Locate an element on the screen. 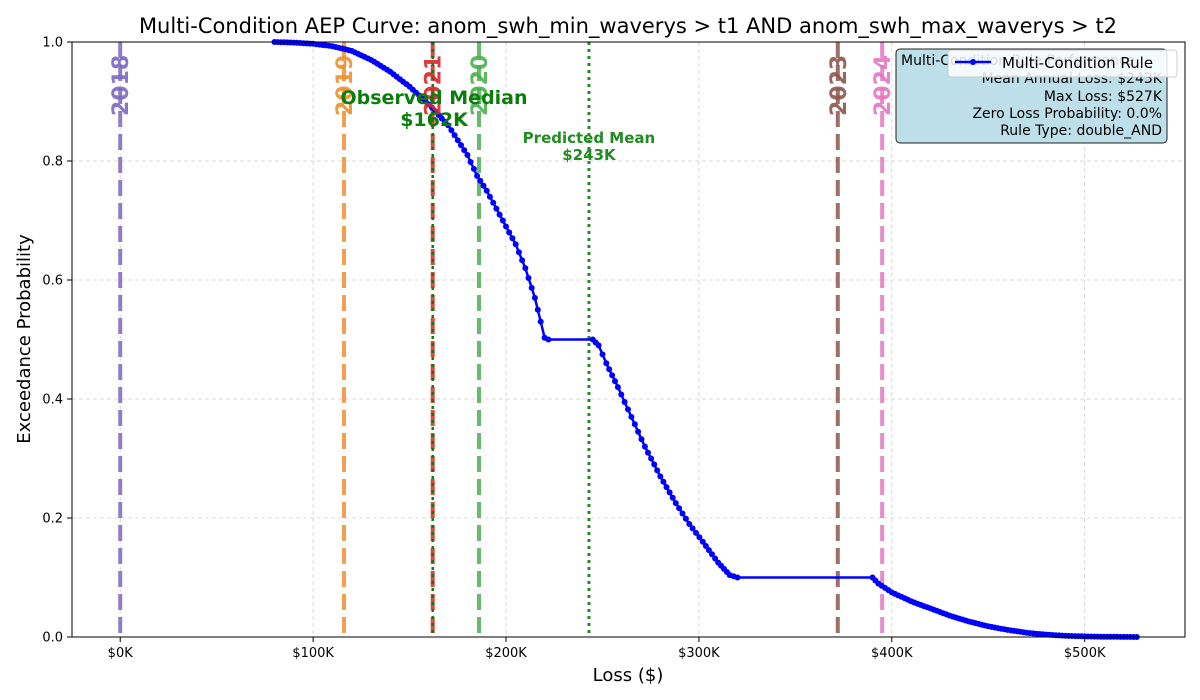 Image resolution: width=1200 pixels, height=700 pixels. y-tick-label: 0.8 is located at coordinates (52, 162).